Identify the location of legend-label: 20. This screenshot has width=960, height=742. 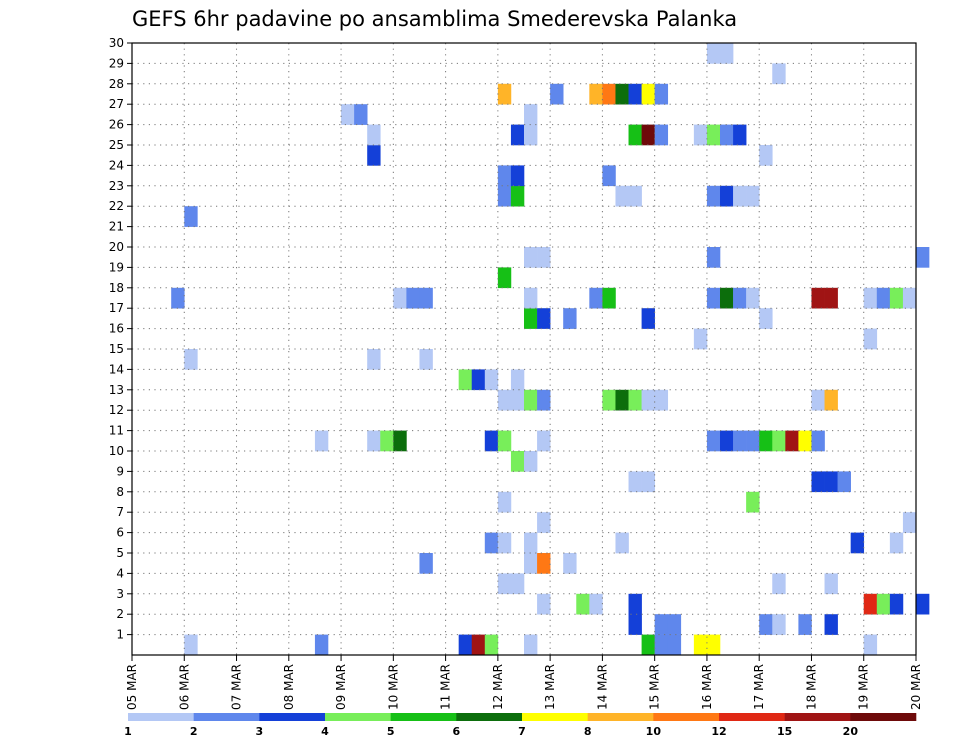
(851, 731).